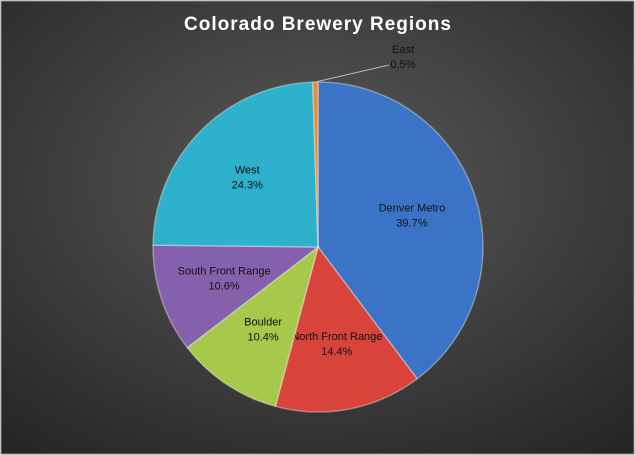 This screenshot has height=455, width=635. Describe the element at coordinates (223, 286) in the screenshot. I see `value-label: 10.6%` at that location.